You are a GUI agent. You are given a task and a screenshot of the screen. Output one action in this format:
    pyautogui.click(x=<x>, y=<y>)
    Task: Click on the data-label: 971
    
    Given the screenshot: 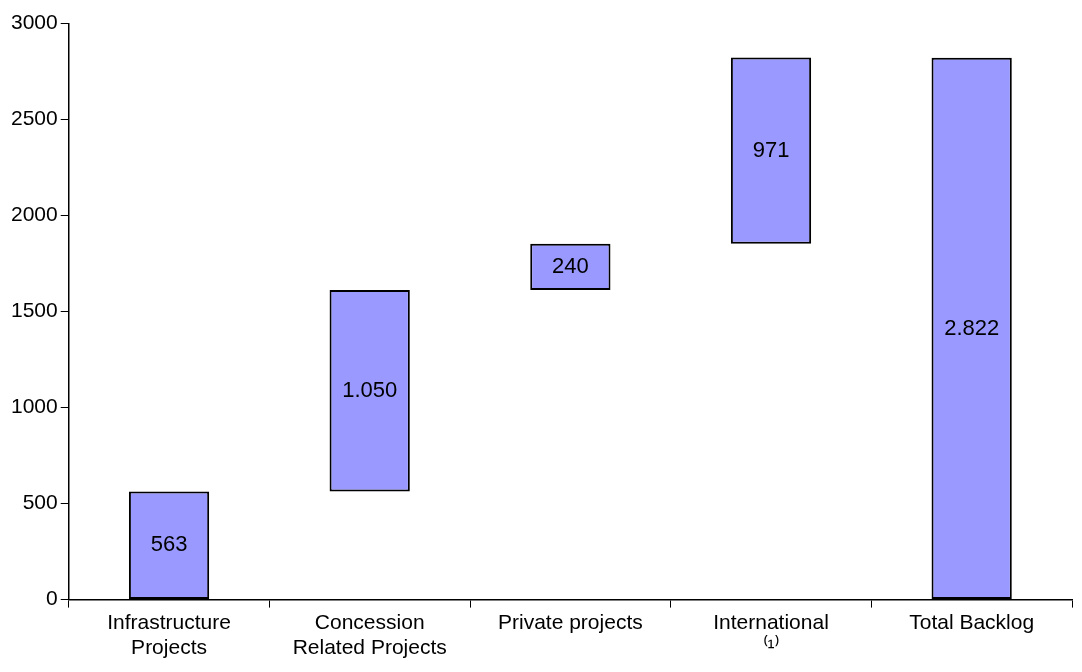 What is the action you would take?
    pyautogui.click(x=771, y=149)
    